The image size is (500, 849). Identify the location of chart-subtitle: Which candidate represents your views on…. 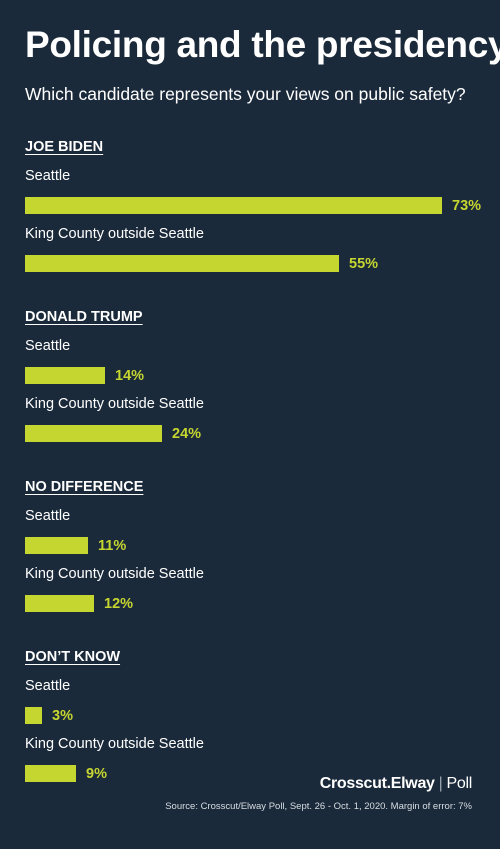
(245, 94).